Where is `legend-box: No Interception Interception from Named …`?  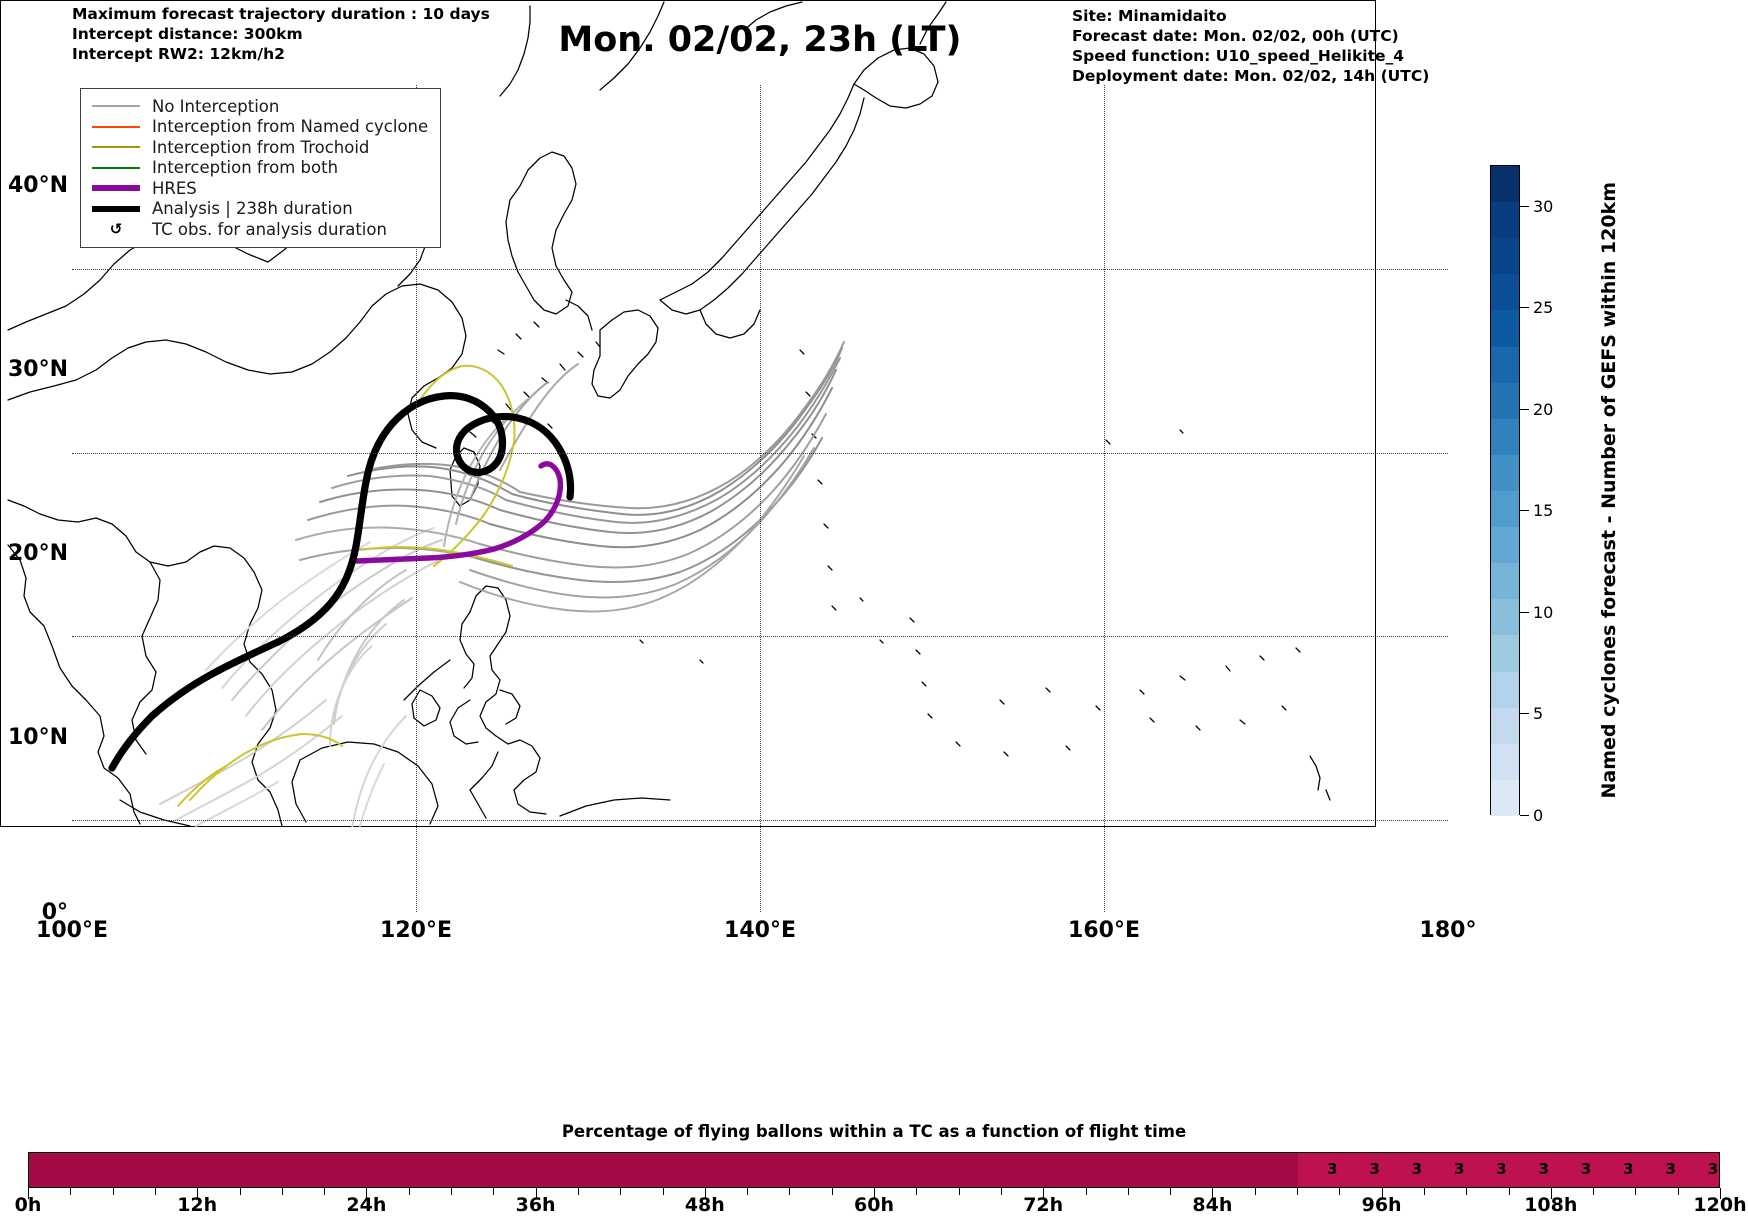 legend-box: No Interception Interception from Named … is located at coordinates (261, 168).